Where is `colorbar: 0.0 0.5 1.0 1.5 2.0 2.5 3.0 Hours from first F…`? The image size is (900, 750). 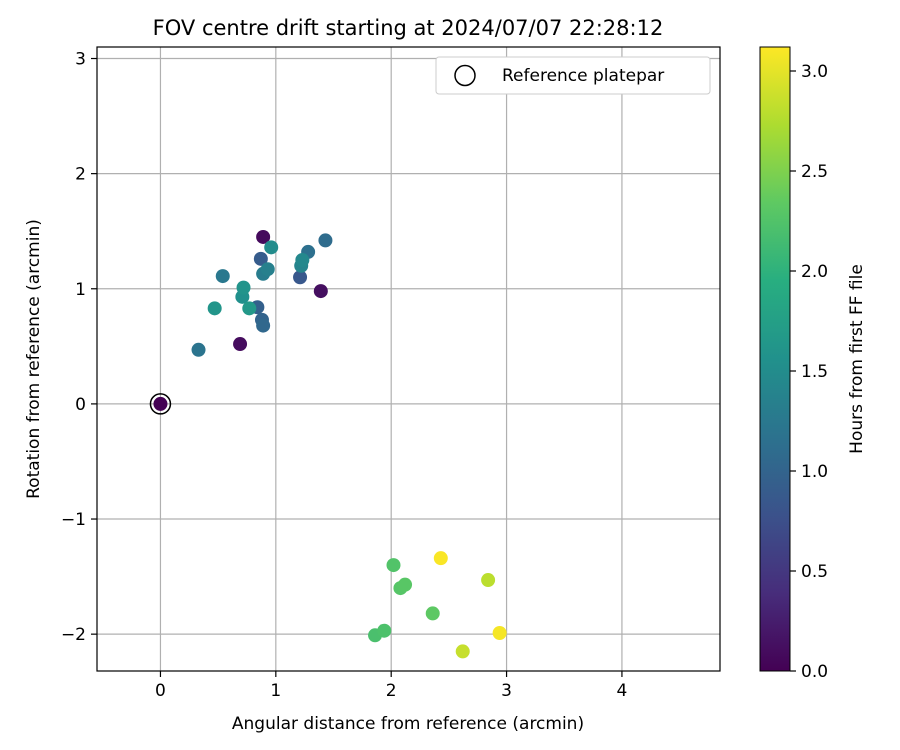
colorbar: 0.0 0.5 1.0 1.5 2.0 2.5 3.0 Hours from first F… is located at coordinates (813, 364).